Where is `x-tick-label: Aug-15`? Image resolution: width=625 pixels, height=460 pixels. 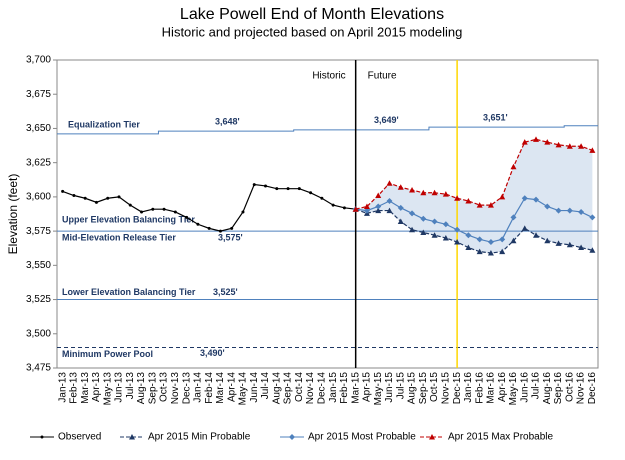
x-tick-label: Aug-15 is located at coordinates (412, 388).